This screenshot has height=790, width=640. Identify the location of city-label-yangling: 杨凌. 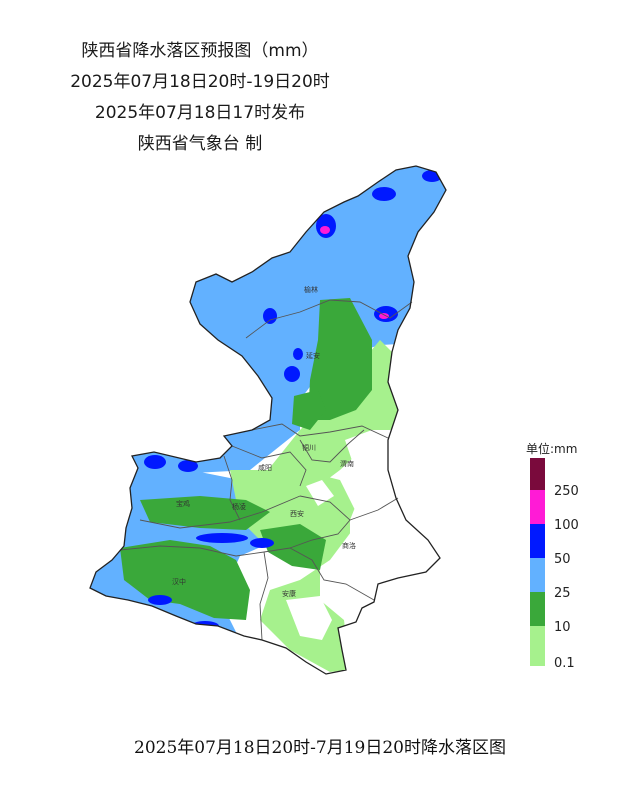
(239, 506).